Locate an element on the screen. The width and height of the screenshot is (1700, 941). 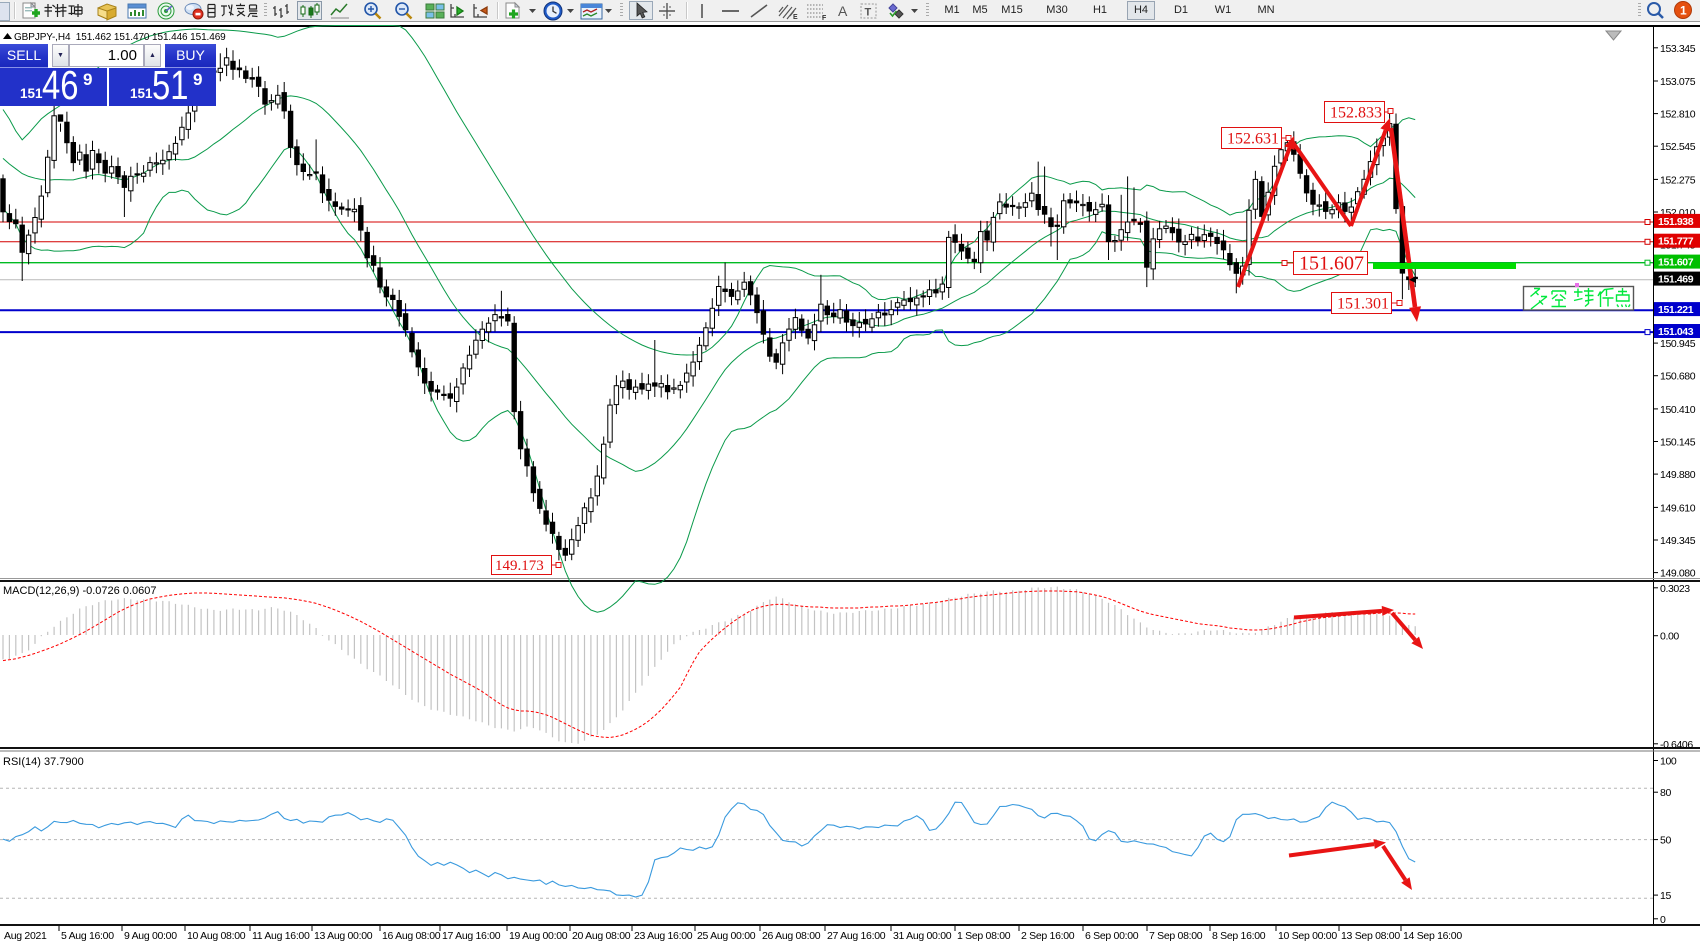
svg-text: Aug 2021 is located at coordinates (25, 935).